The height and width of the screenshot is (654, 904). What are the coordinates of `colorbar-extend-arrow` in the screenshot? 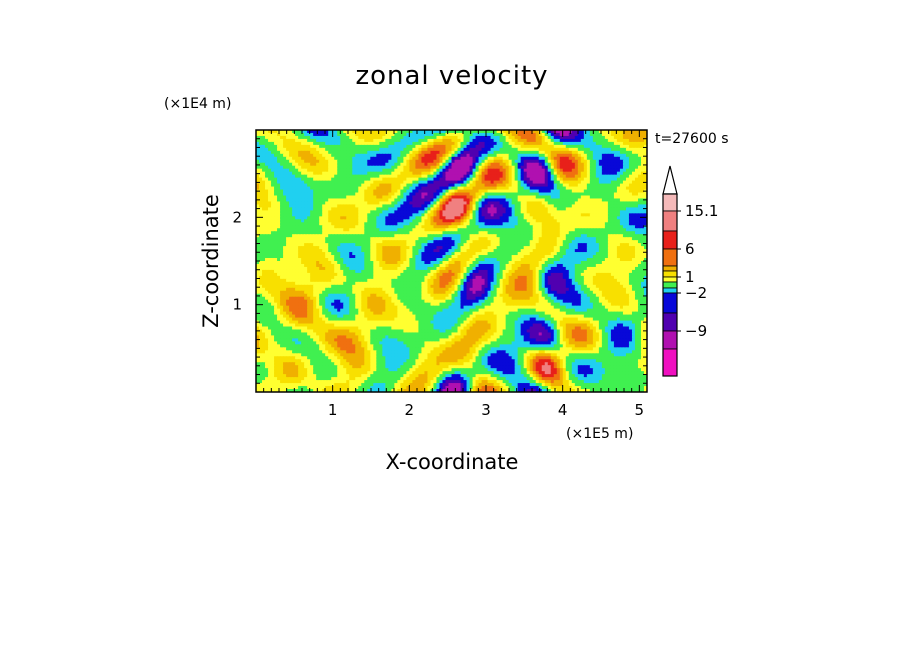 It's located at (670, 180).